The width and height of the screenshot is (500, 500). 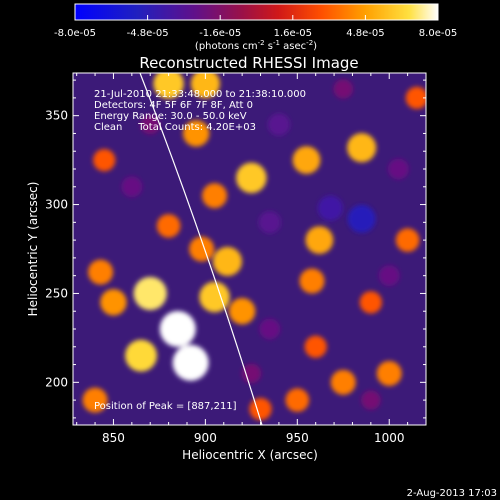 What do you see at coordinates (170, 116) in the screenshot?
I see `energy-range-text: Energy Range: 30.0 - 50.0 keV` at bounding box center [170, 116].